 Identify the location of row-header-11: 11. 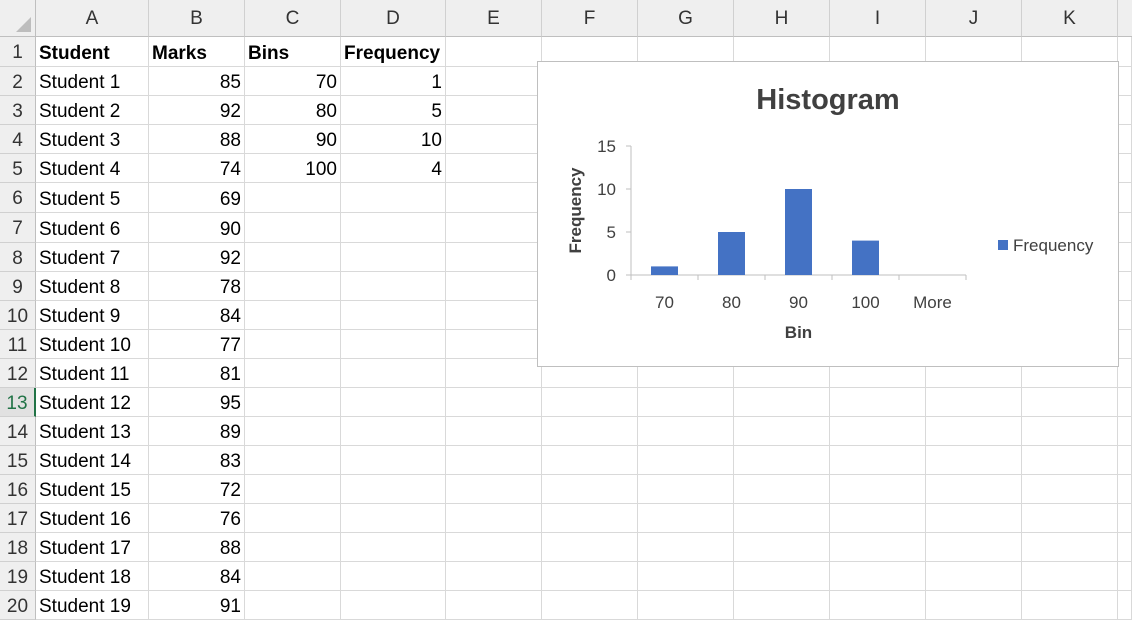
(18, 344).